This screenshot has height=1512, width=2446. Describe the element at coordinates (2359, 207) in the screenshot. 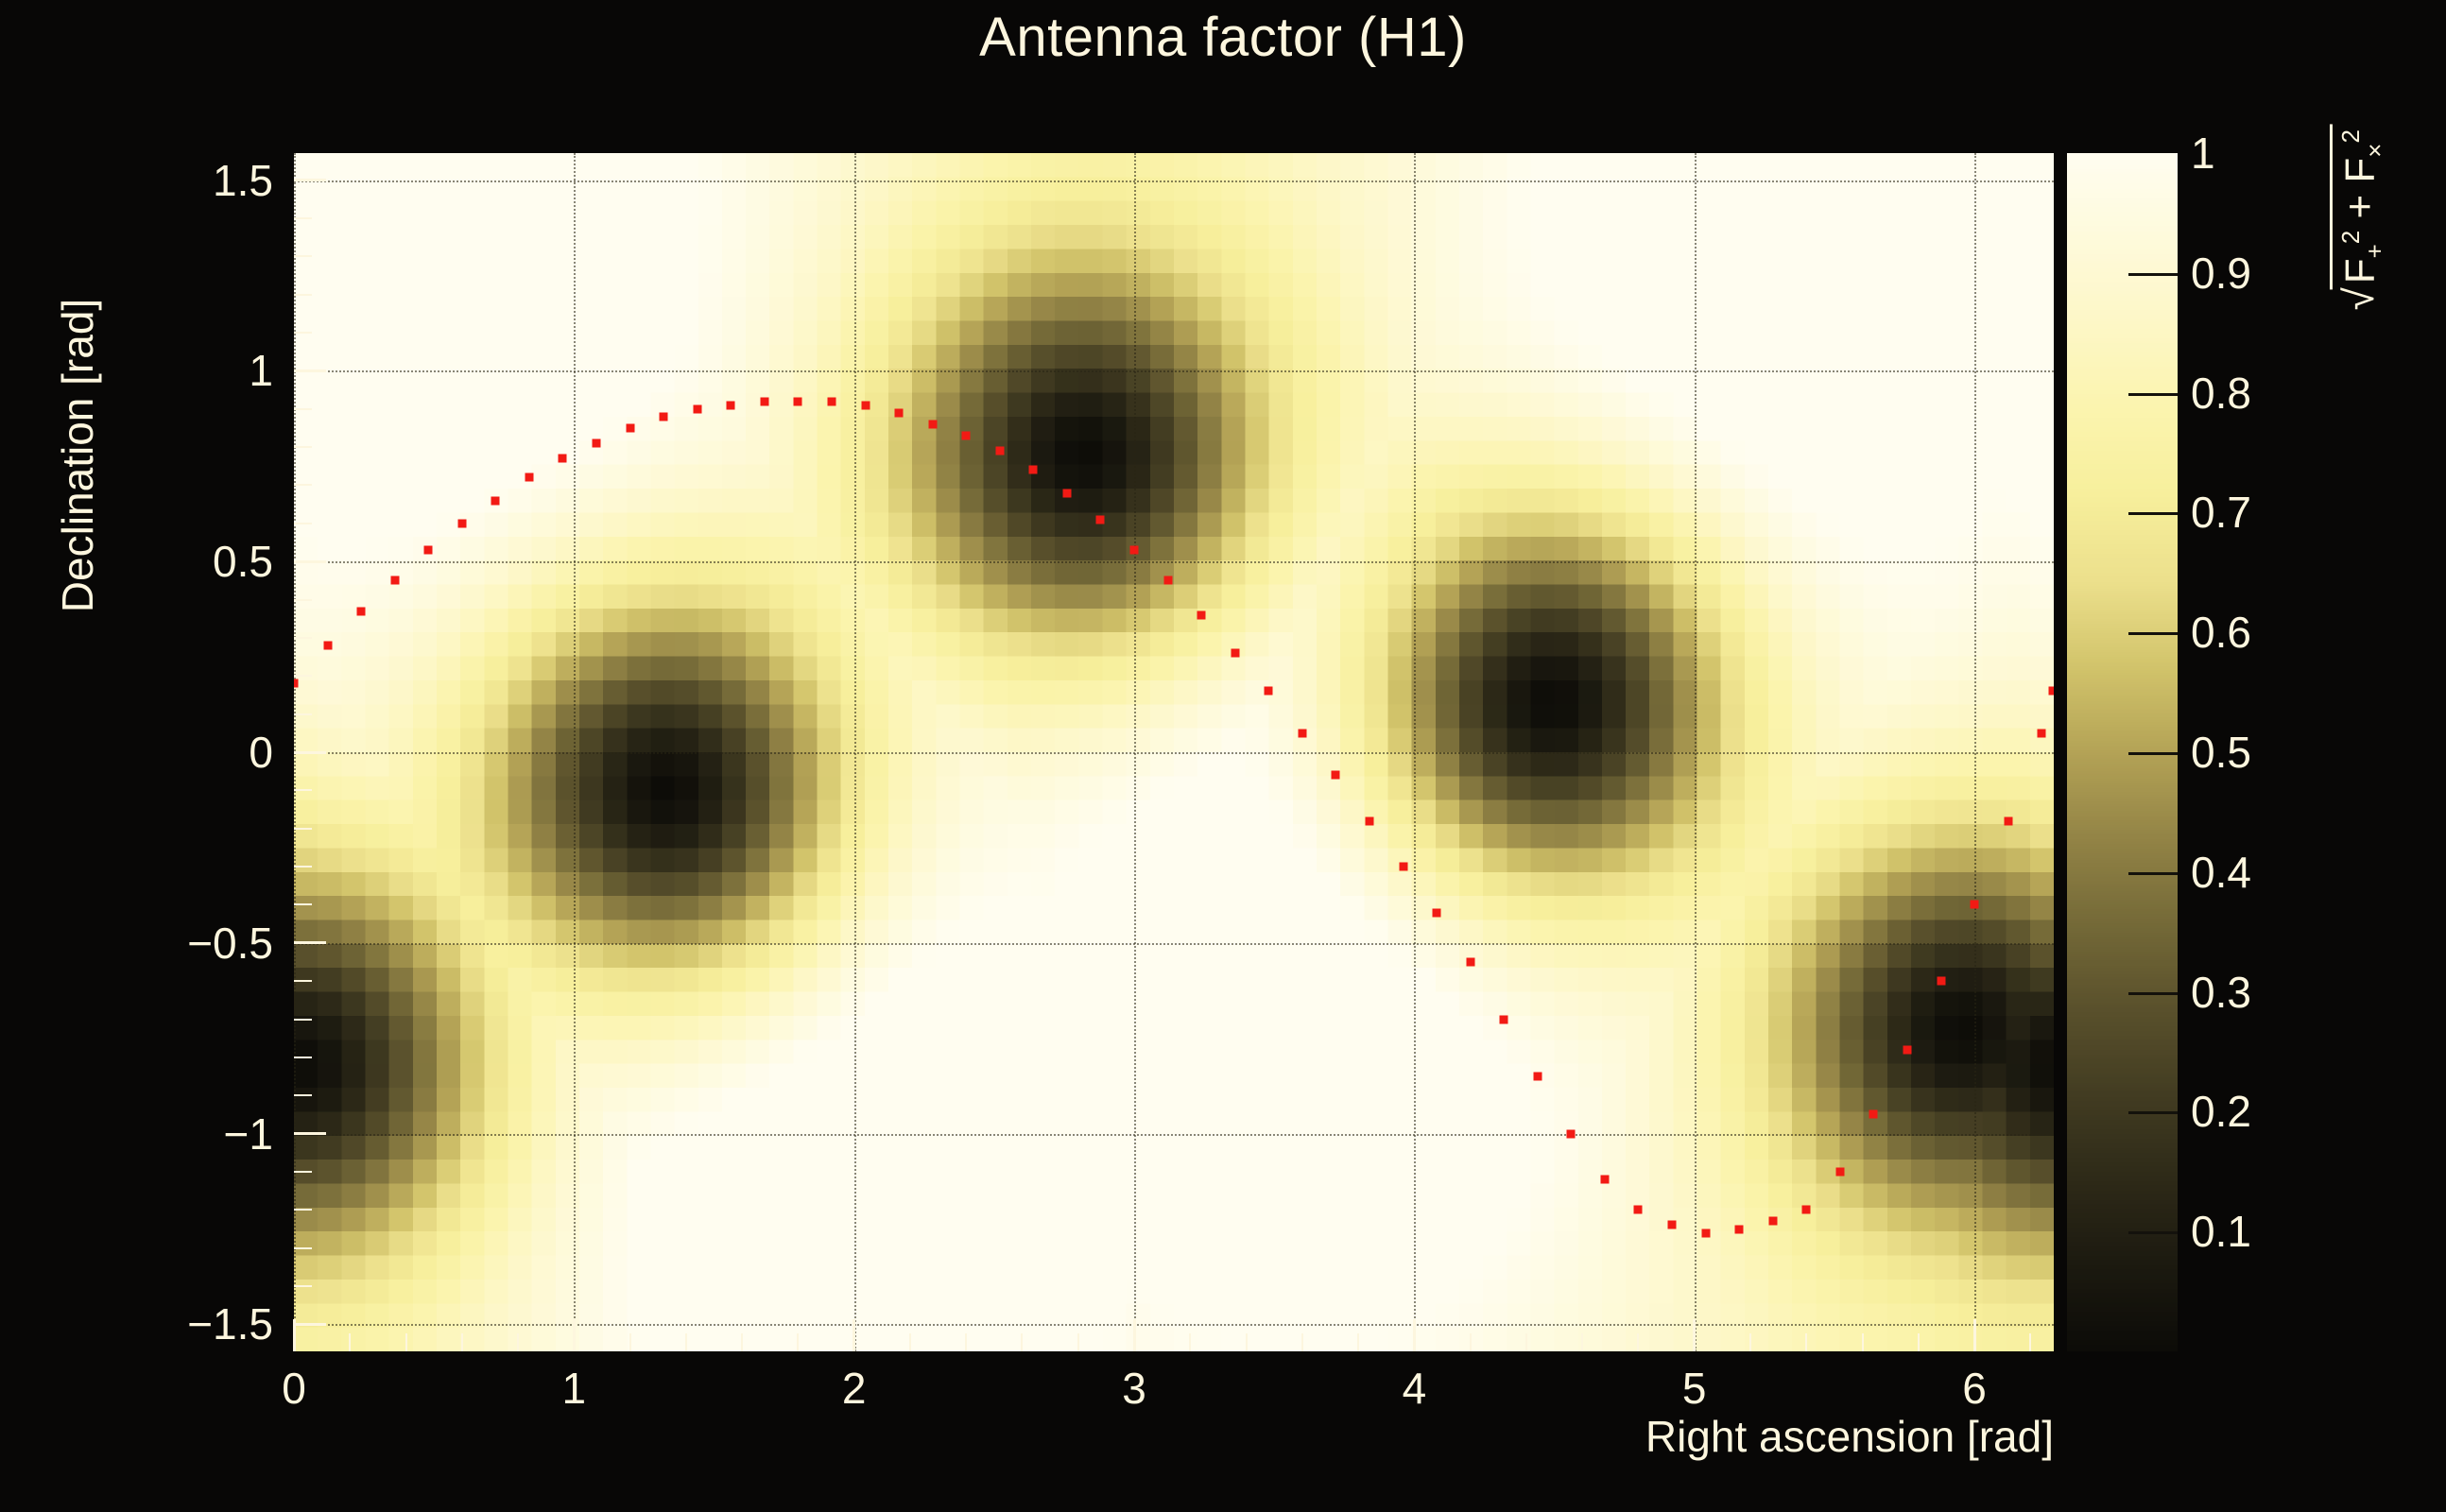

I see `z-axis-radicand: F+2 + F×2` at that location.